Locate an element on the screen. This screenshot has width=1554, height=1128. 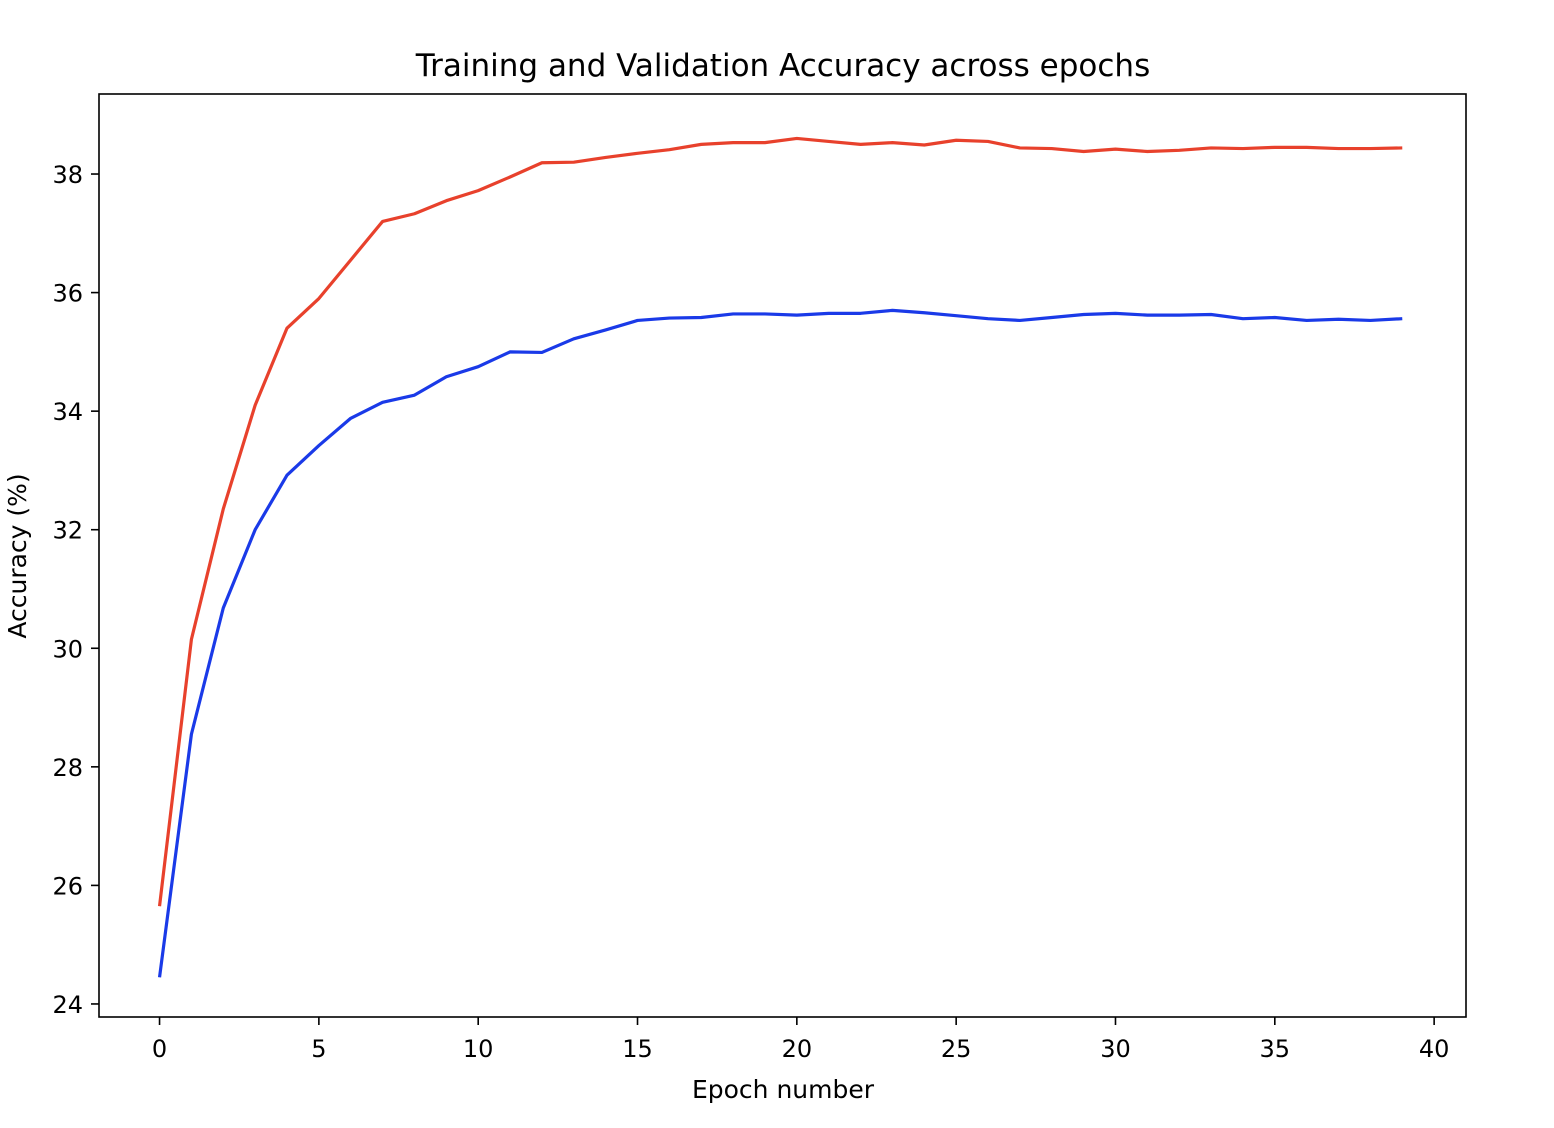
x-tick-label: 20 is located at coordinates (797, 1049).